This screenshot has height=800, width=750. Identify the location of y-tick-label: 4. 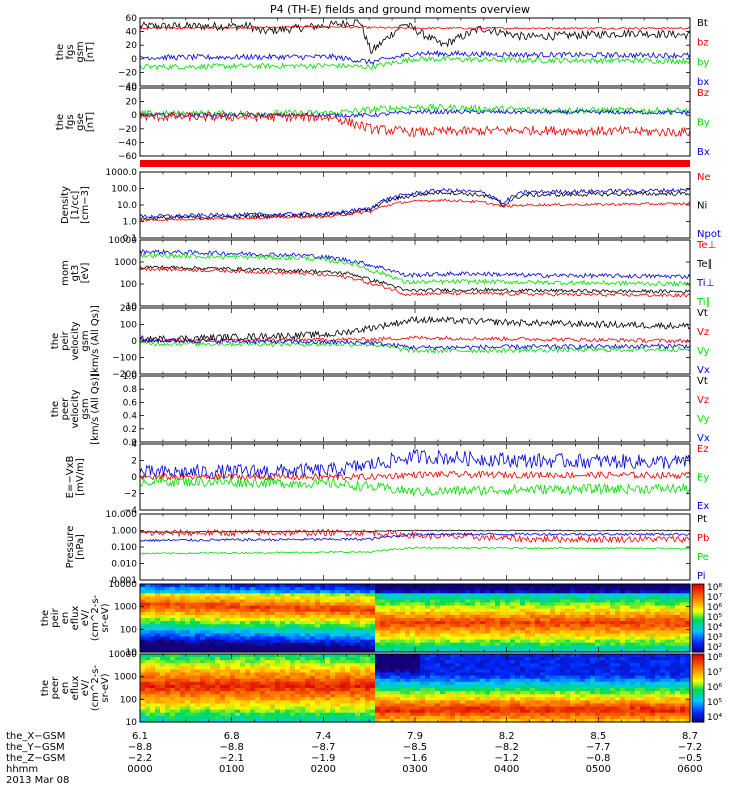
(134, 445).